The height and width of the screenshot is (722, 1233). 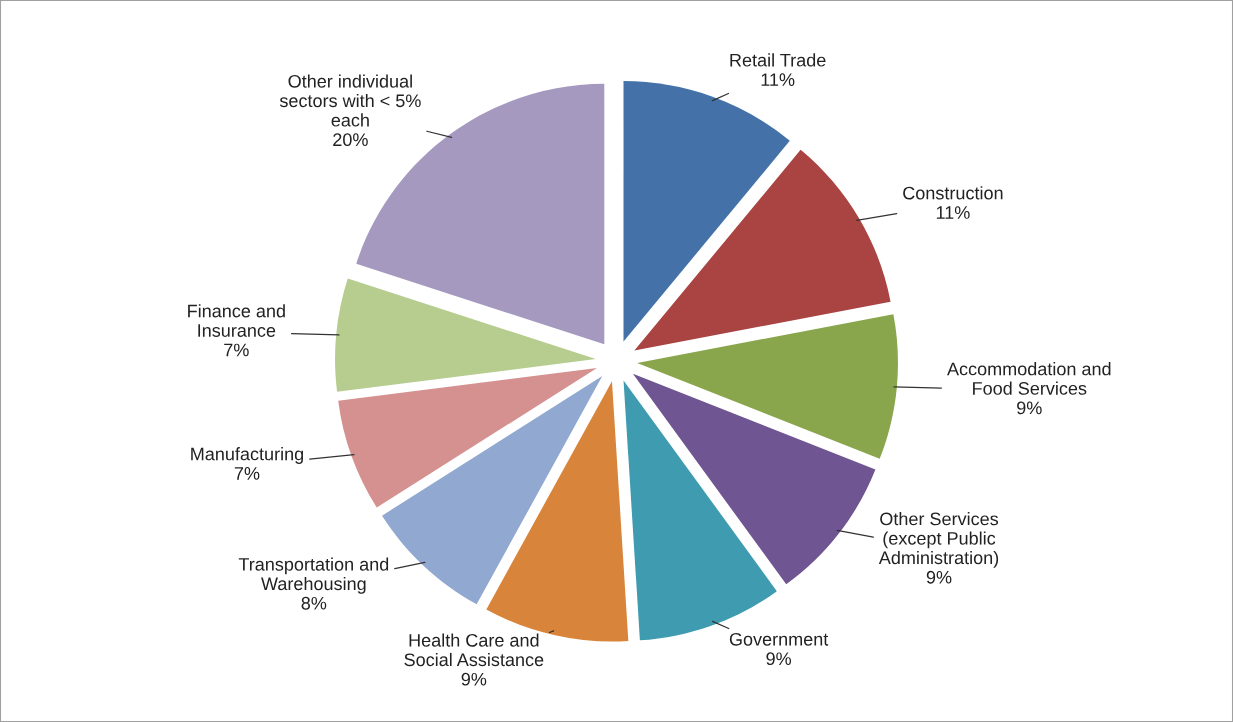 I want to click on slice-label: Manufacturing, so click(x=247, y=455).